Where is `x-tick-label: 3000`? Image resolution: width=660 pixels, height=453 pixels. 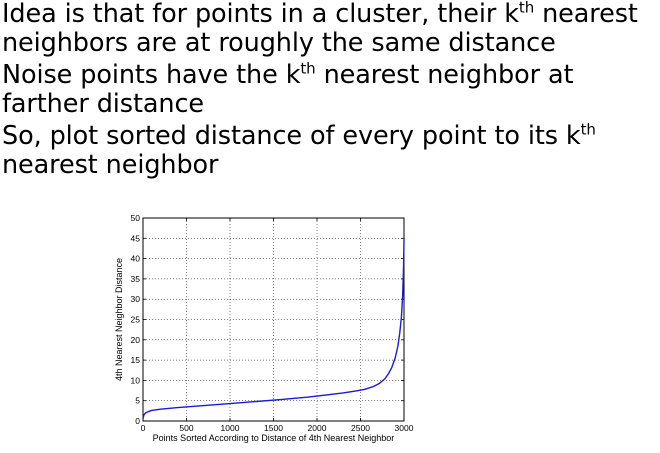
x-tick-label: 3000 is located at coordinates (404, 428).